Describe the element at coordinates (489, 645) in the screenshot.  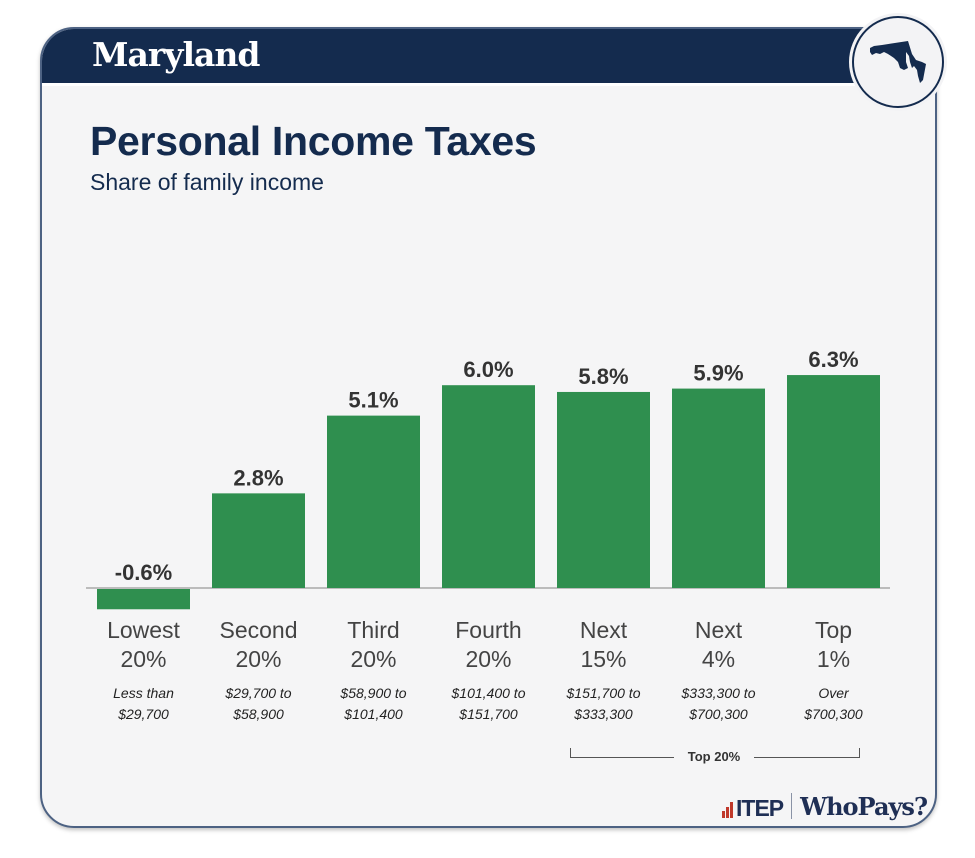
I see `category-label: Fourth 20%` at that location.